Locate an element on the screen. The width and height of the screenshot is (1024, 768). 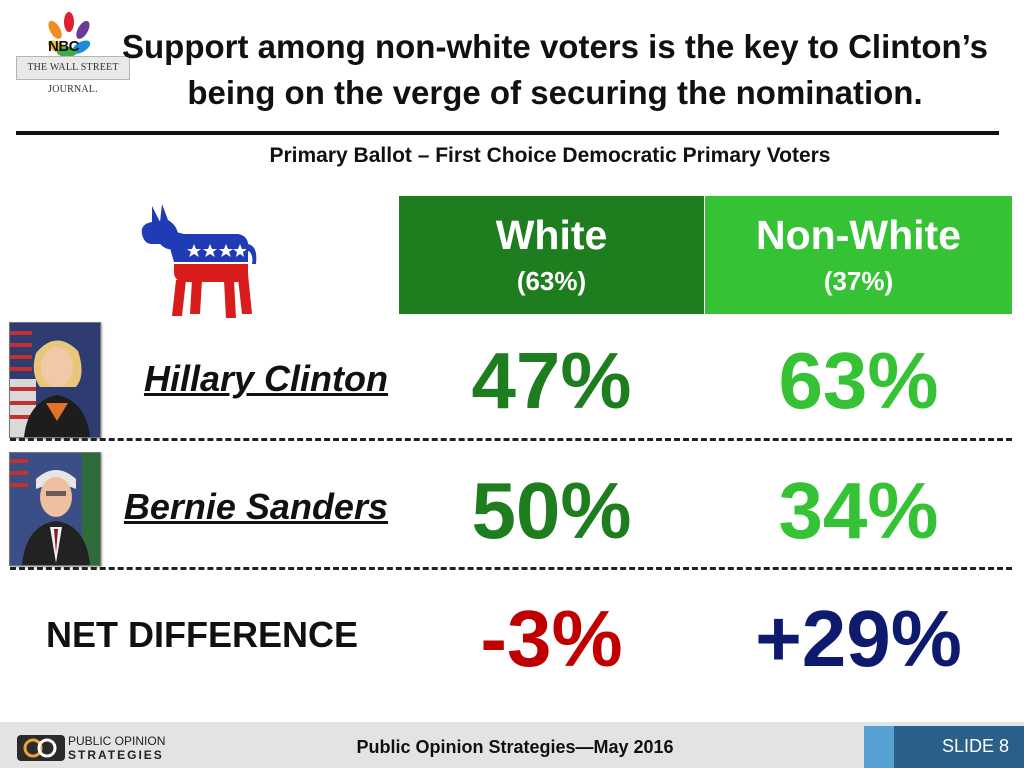
value-clinton-white: 47% is located at coordinates (551, 380).